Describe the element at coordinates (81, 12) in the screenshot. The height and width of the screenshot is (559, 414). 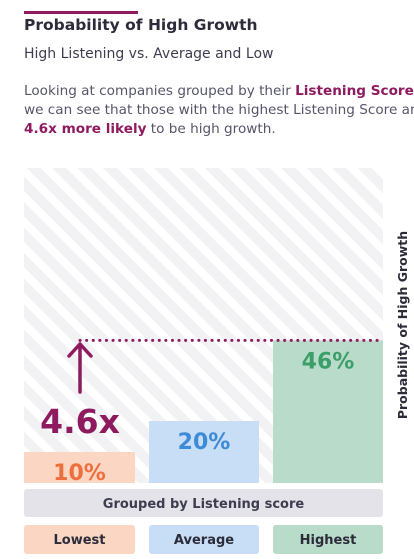
I see `title-accent-bar` at that location.